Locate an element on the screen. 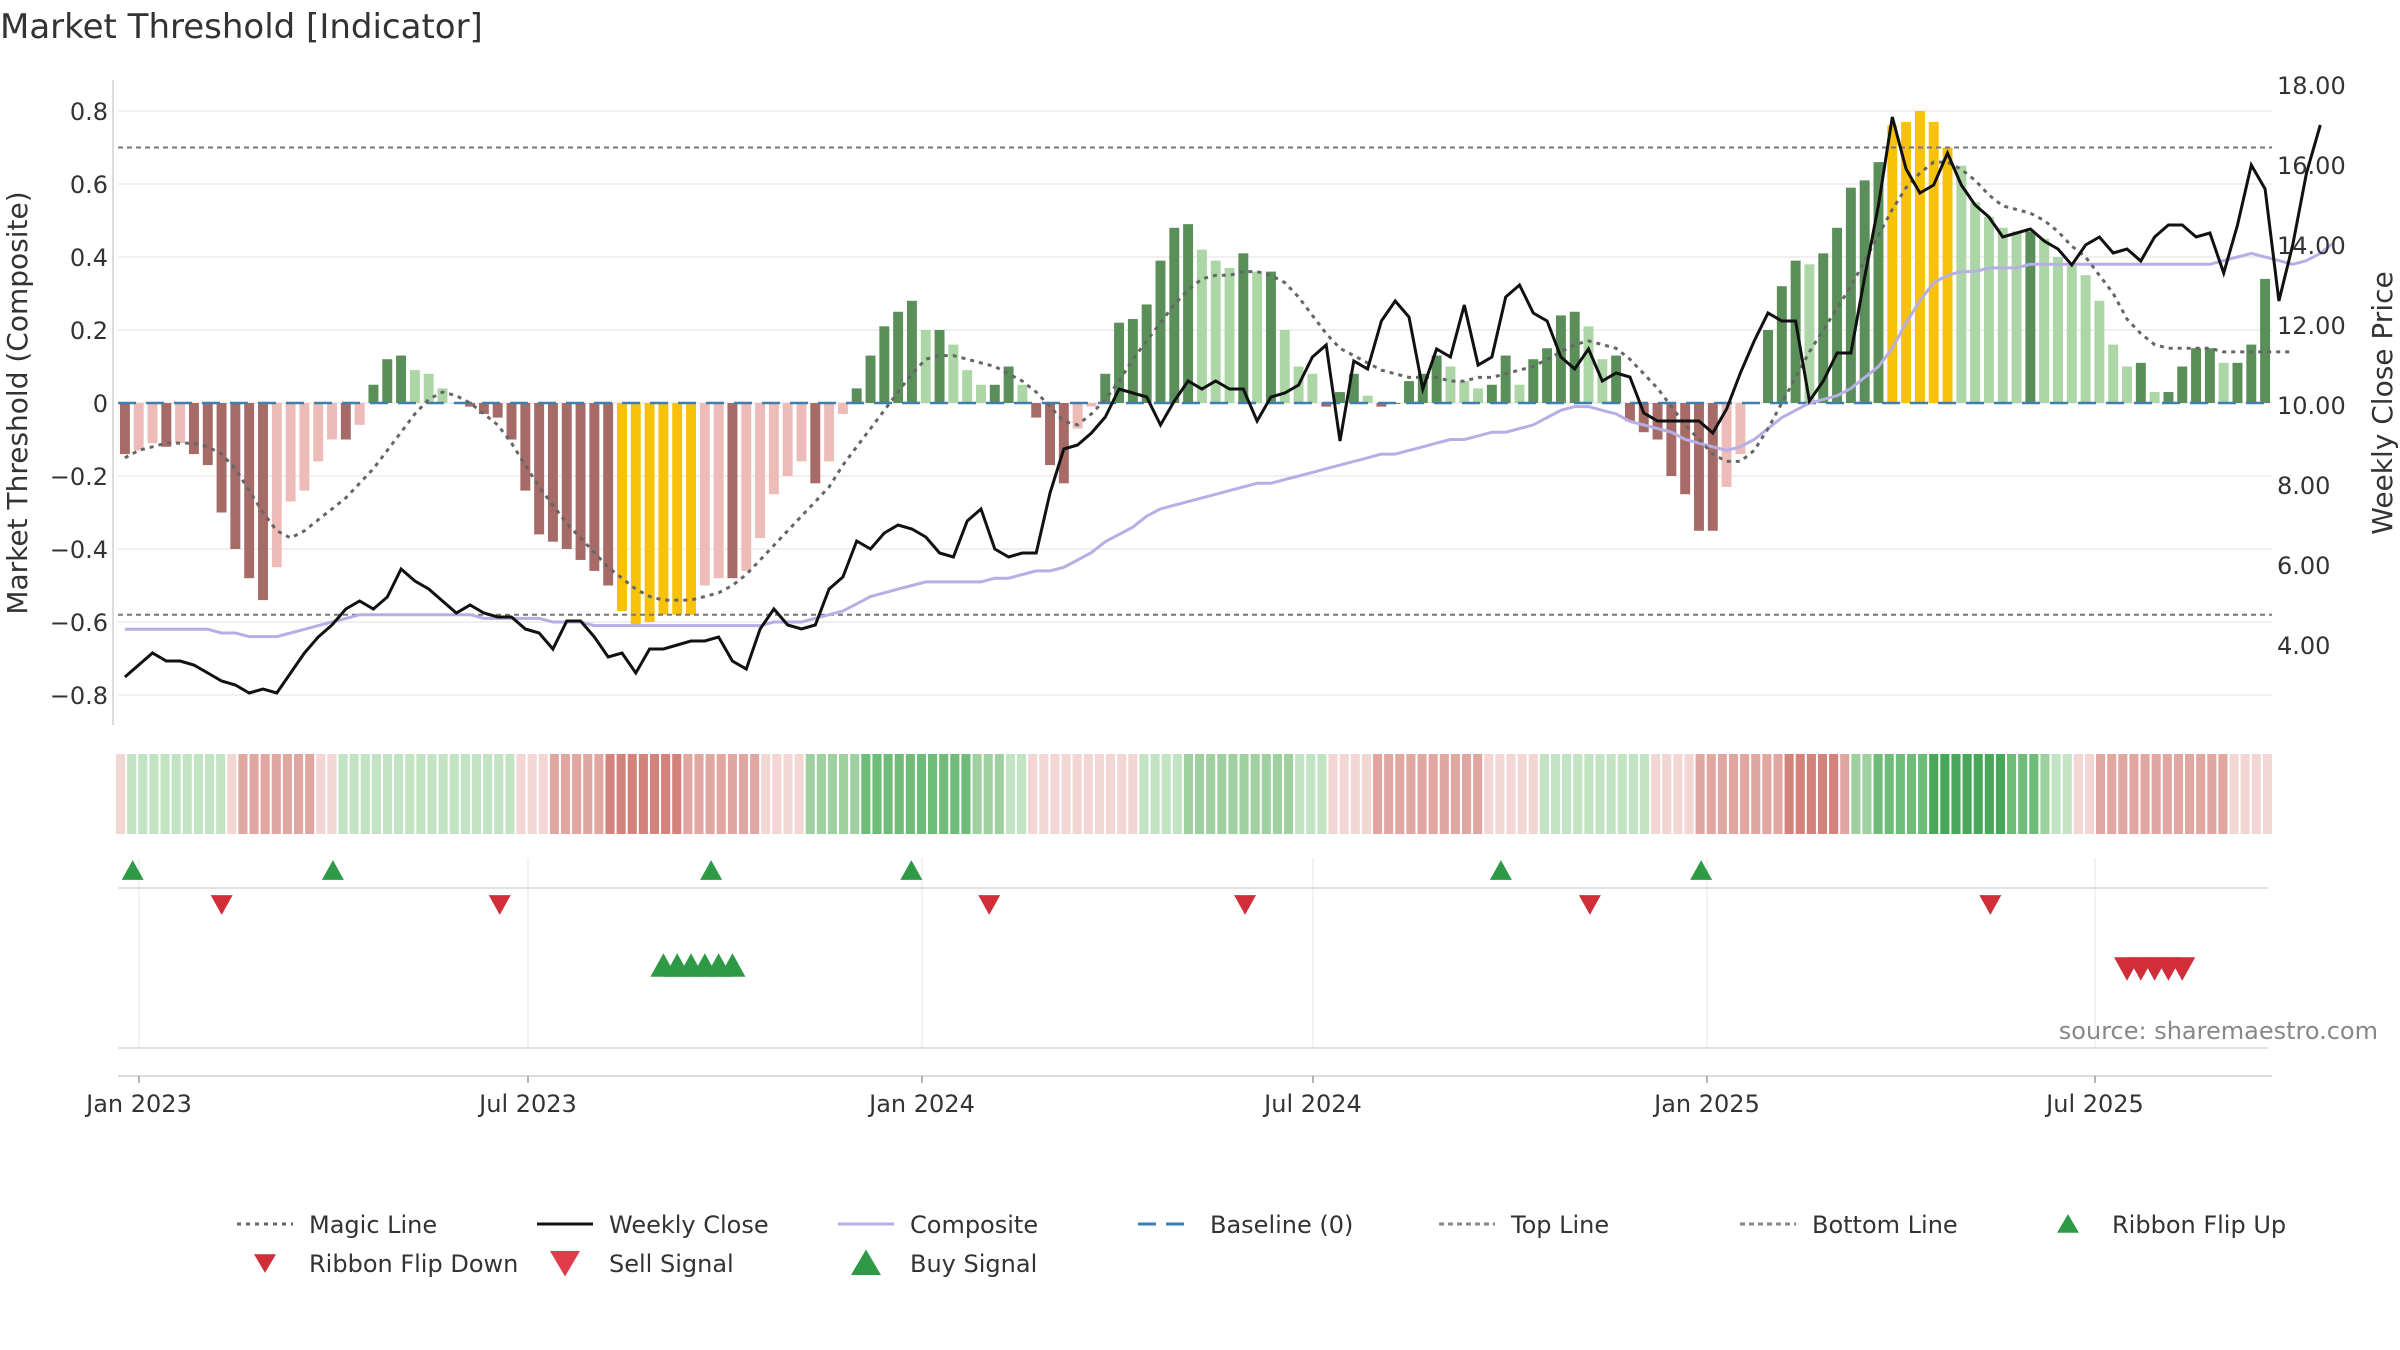  legend-label: Sell Signal is located at coordinates (671, 1264).